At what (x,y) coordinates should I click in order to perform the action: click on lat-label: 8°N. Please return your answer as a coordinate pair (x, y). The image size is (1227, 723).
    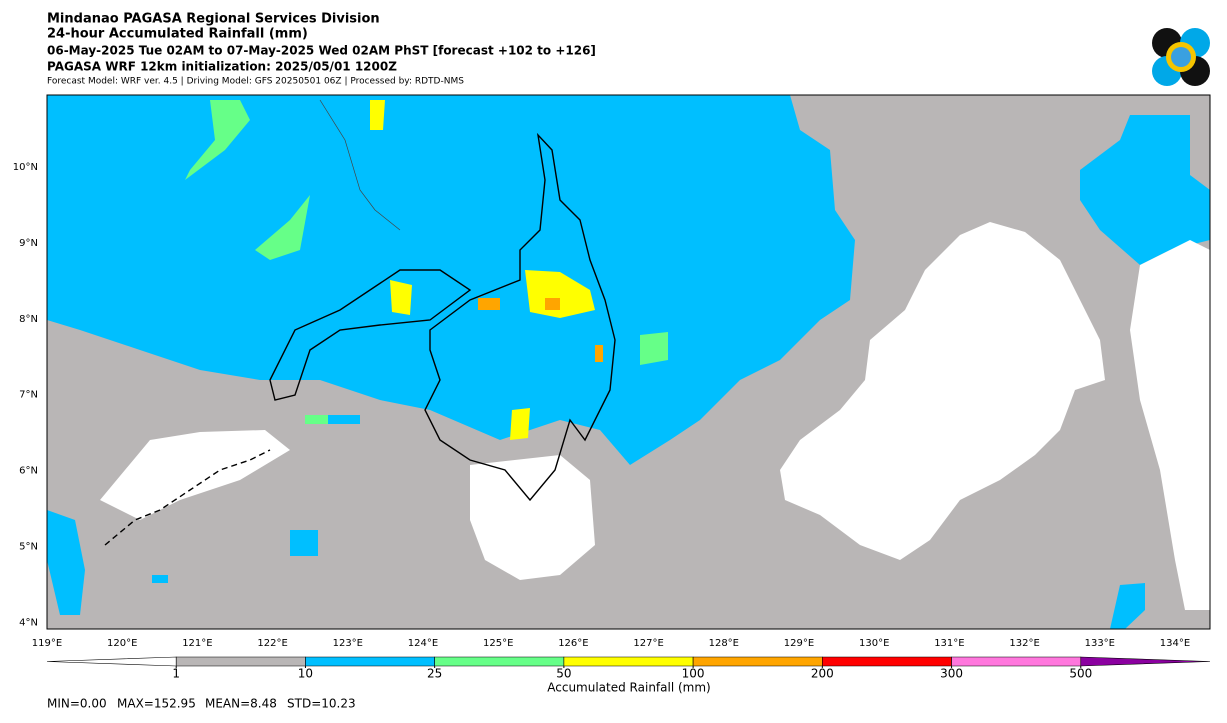
    Looking at the image, I should click on (28, 319).